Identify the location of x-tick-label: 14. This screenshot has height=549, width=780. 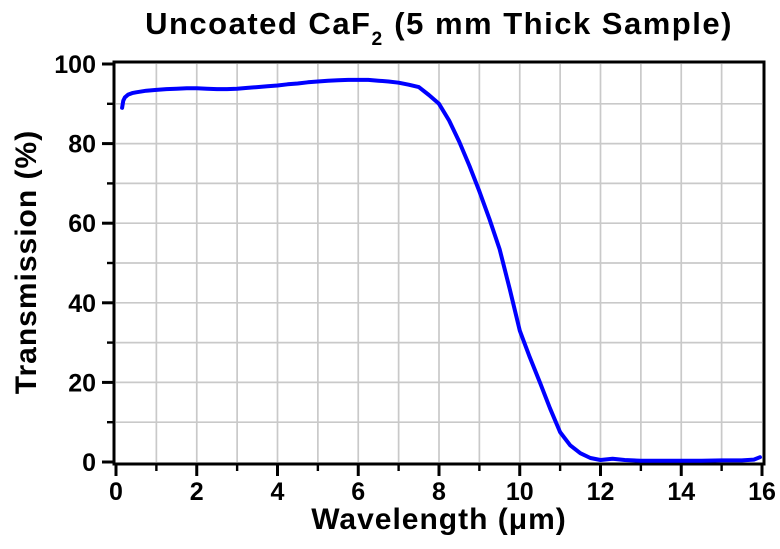
(681, 492).